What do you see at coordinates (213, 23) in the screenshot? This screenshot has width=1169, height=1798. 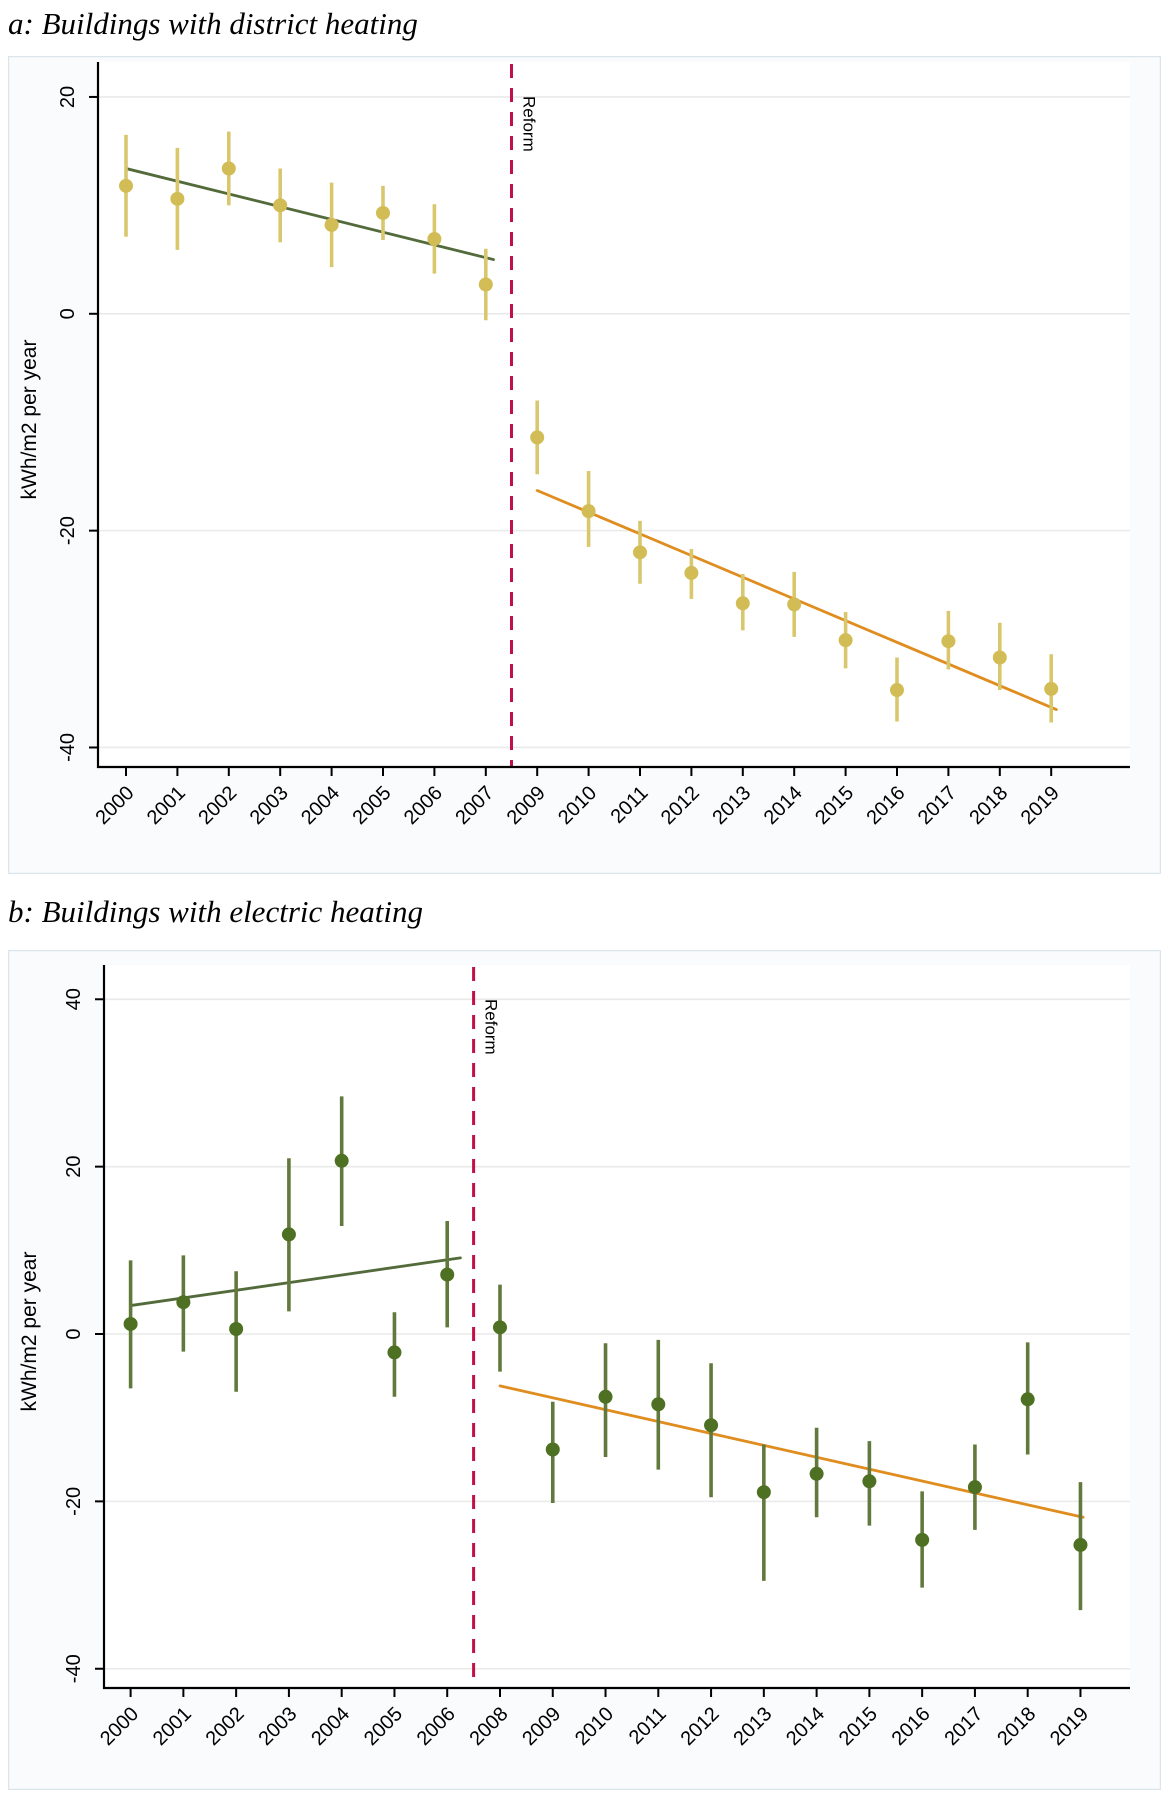 I see `panel-a-title: a: Buildings with district heating` at bounding box center [213, 23].